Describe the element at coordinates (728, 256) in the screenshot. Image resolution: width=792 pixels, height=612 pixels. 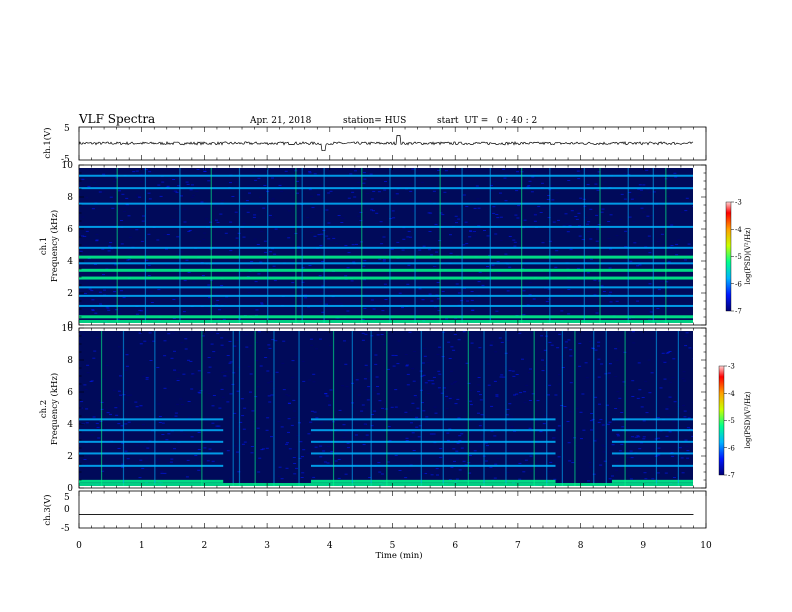
I see `ch1-colorbar-scale` at that location.